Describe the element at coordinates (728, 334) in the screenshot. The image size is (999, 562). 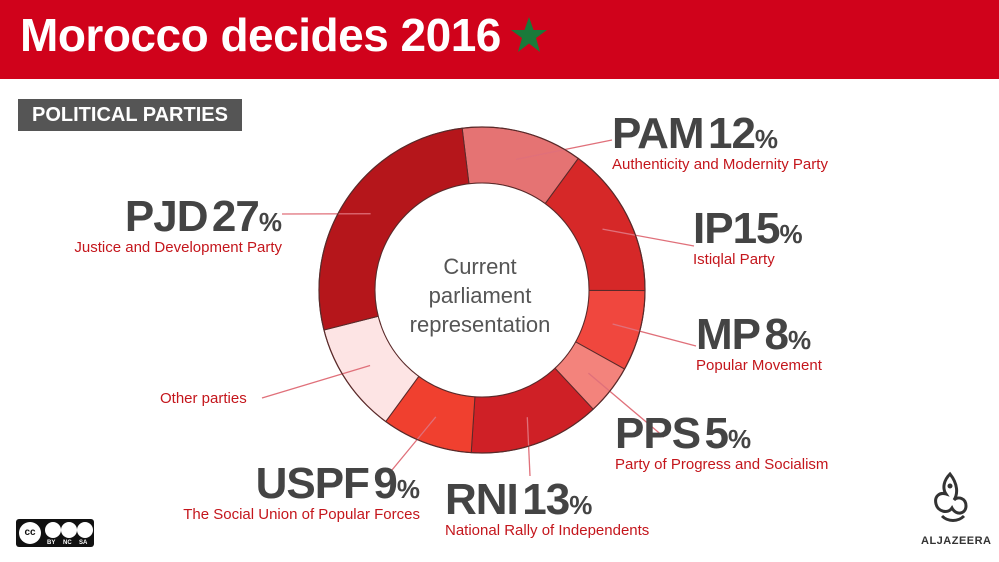
I see `abbr-mp: MP` at that location.